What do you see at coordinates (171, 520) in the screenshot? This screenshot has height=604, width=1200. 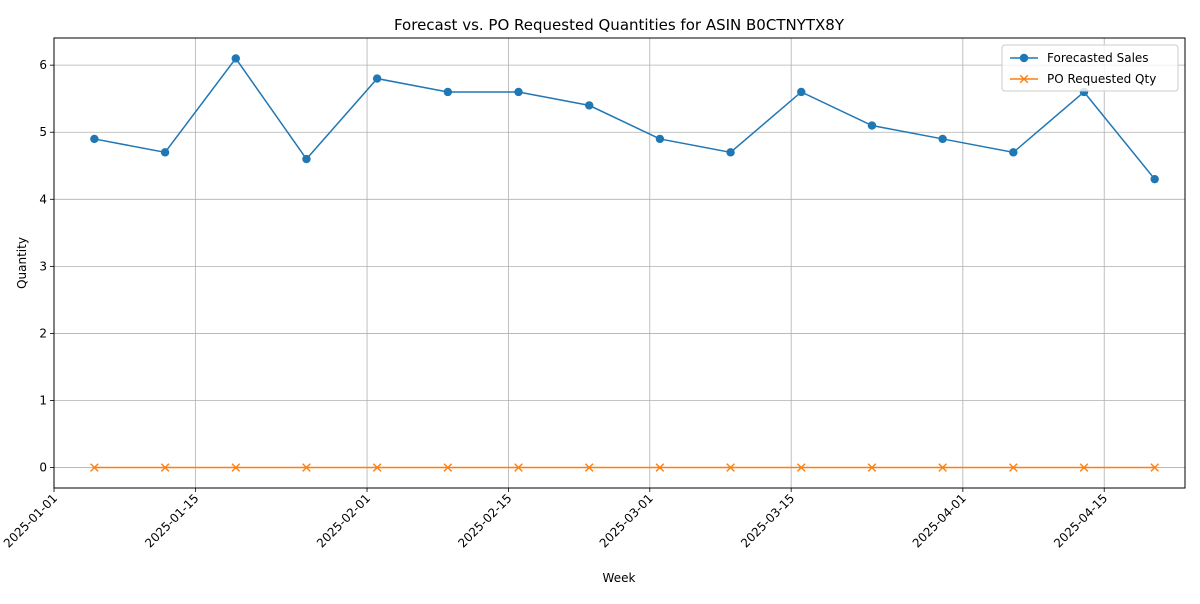 I see `x-tick-label: 2025-01-15` at bounding box center [171, 520].